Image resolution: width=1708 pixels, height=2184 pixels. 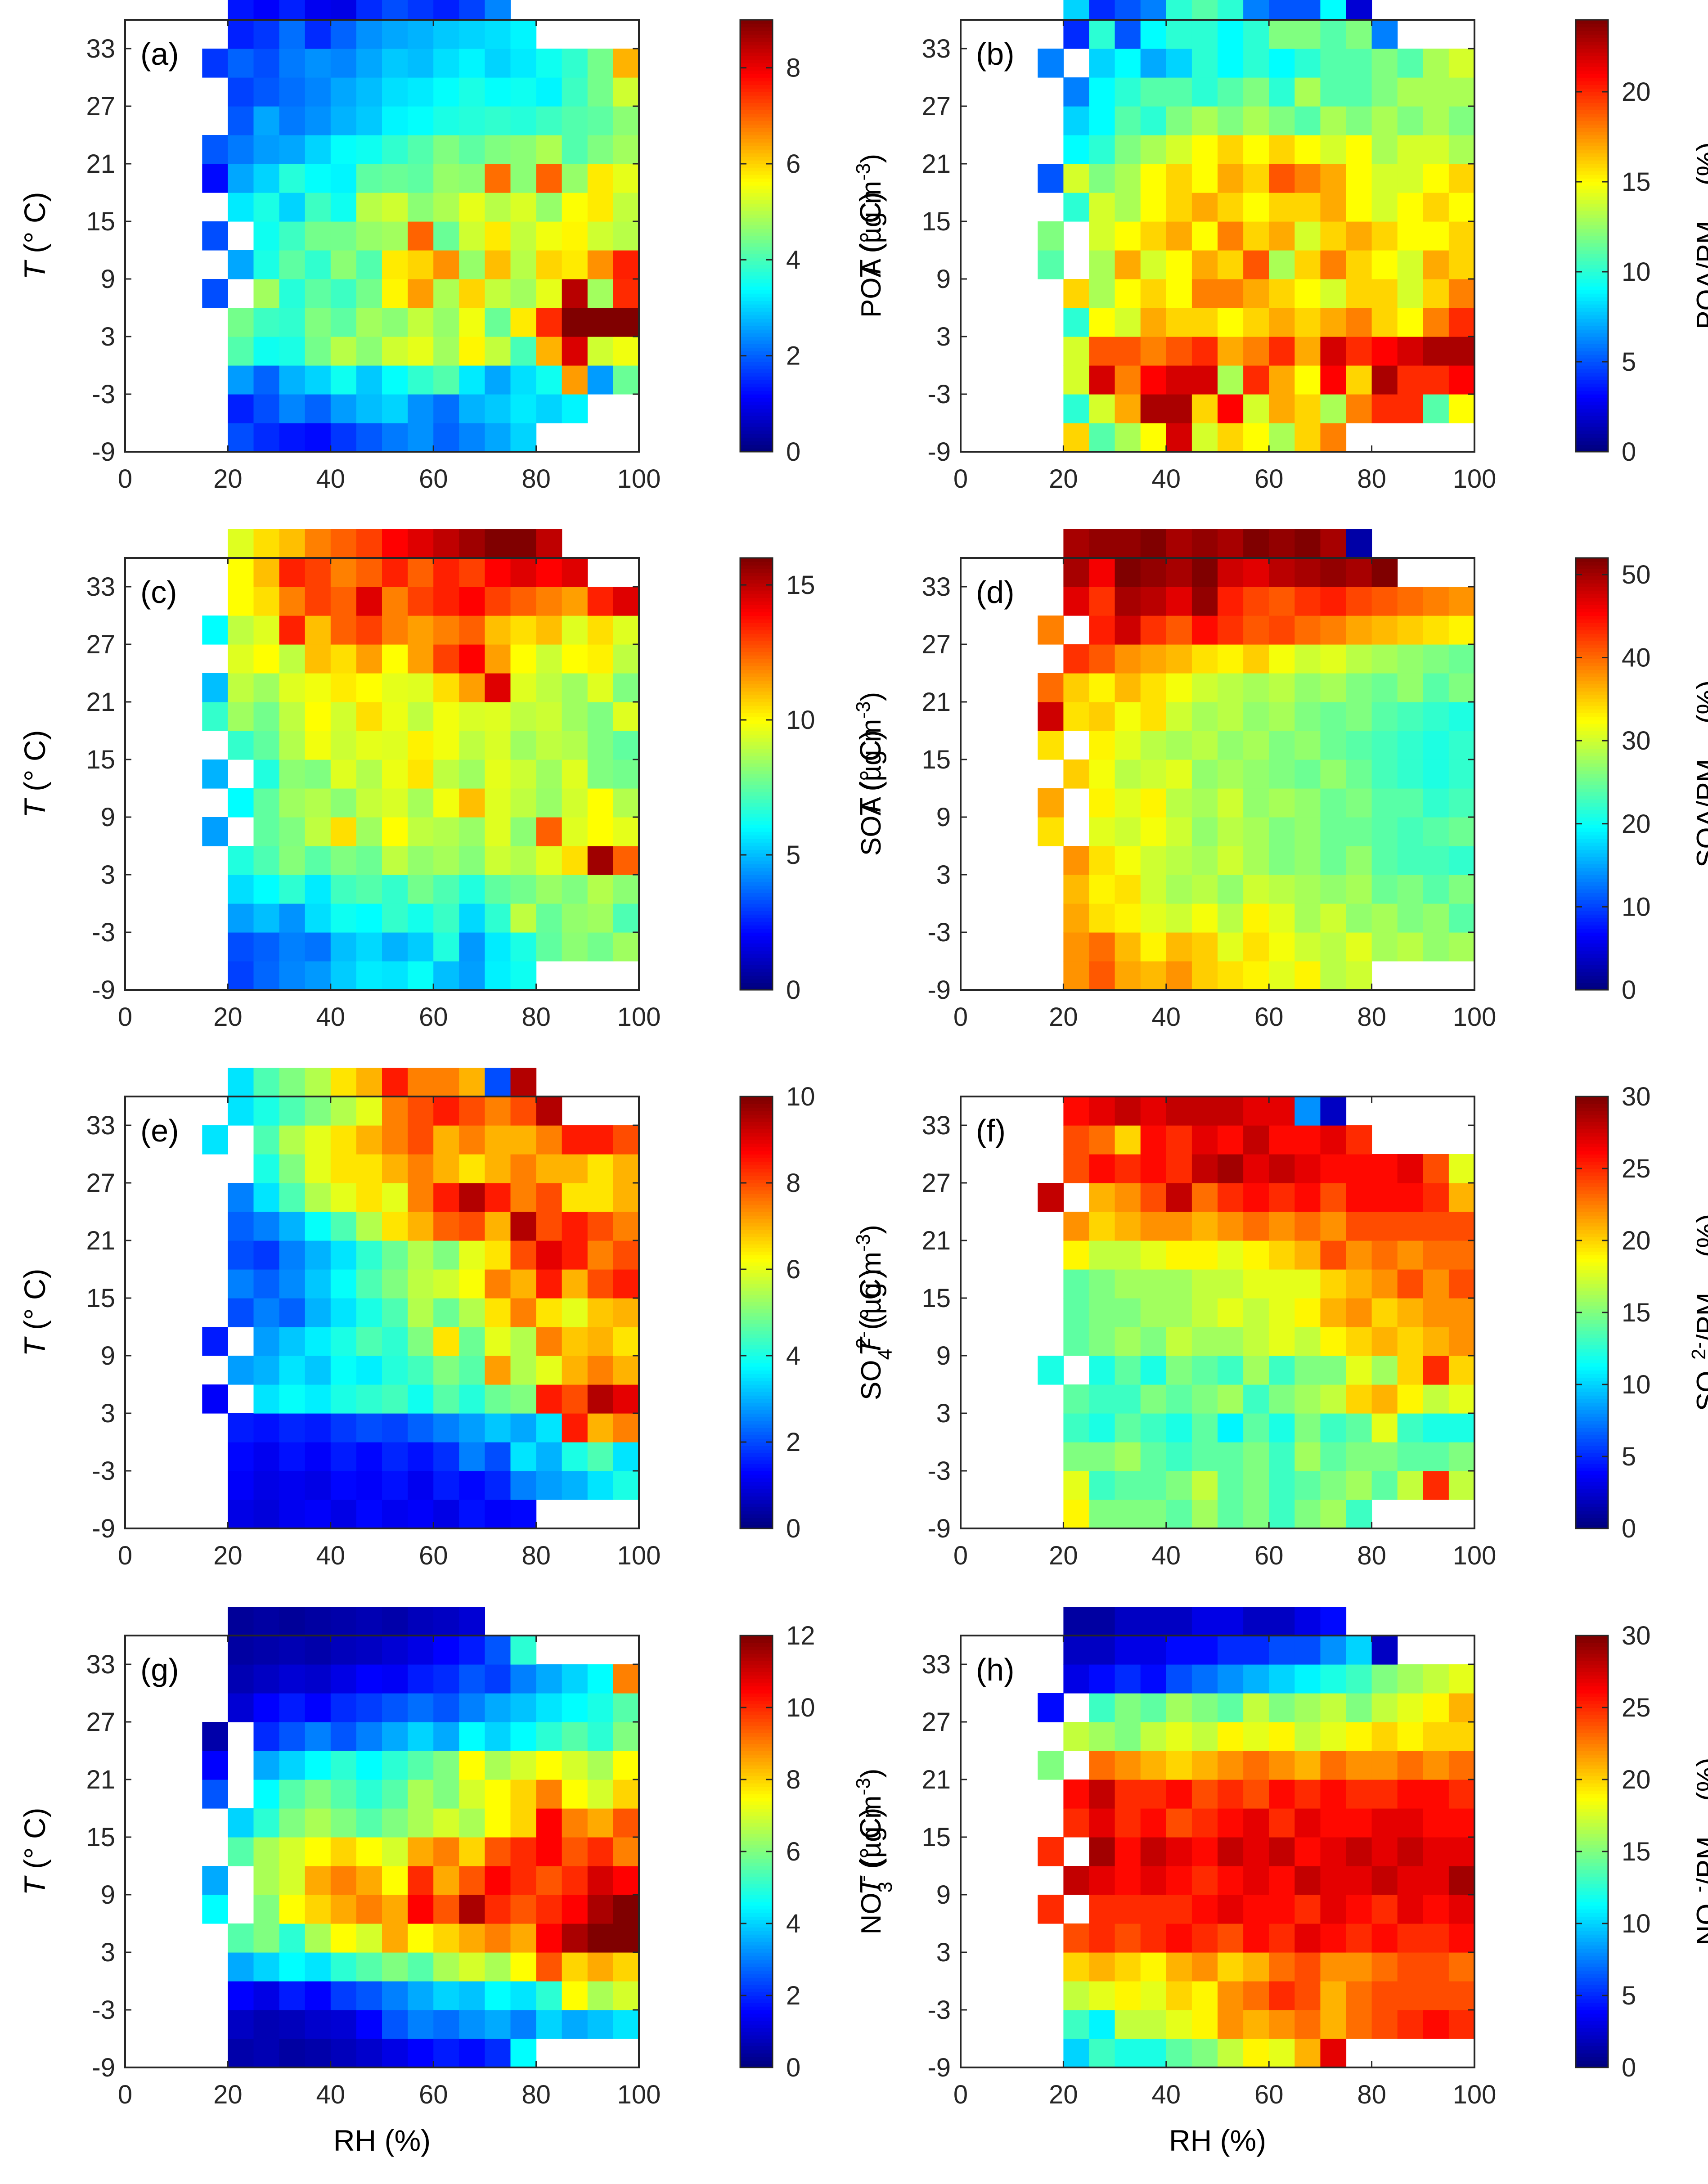 I want to click on y-tick-label: 15, so click(x=936, y=759).